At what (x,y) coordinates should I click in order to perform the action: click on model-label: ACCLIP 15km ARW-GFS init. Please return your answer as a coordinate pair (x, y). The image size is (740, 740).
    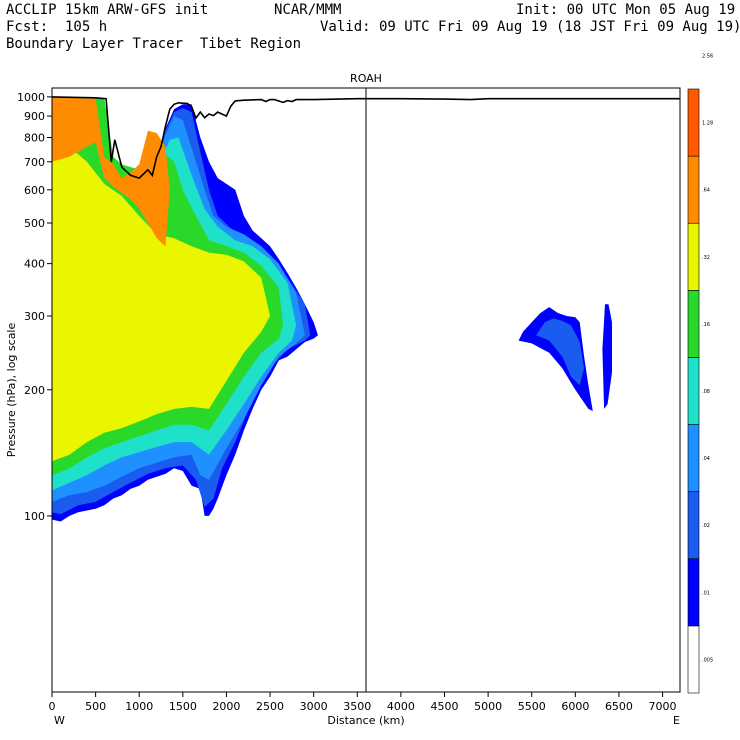
    Looking at the image, I should click on (107, 10).